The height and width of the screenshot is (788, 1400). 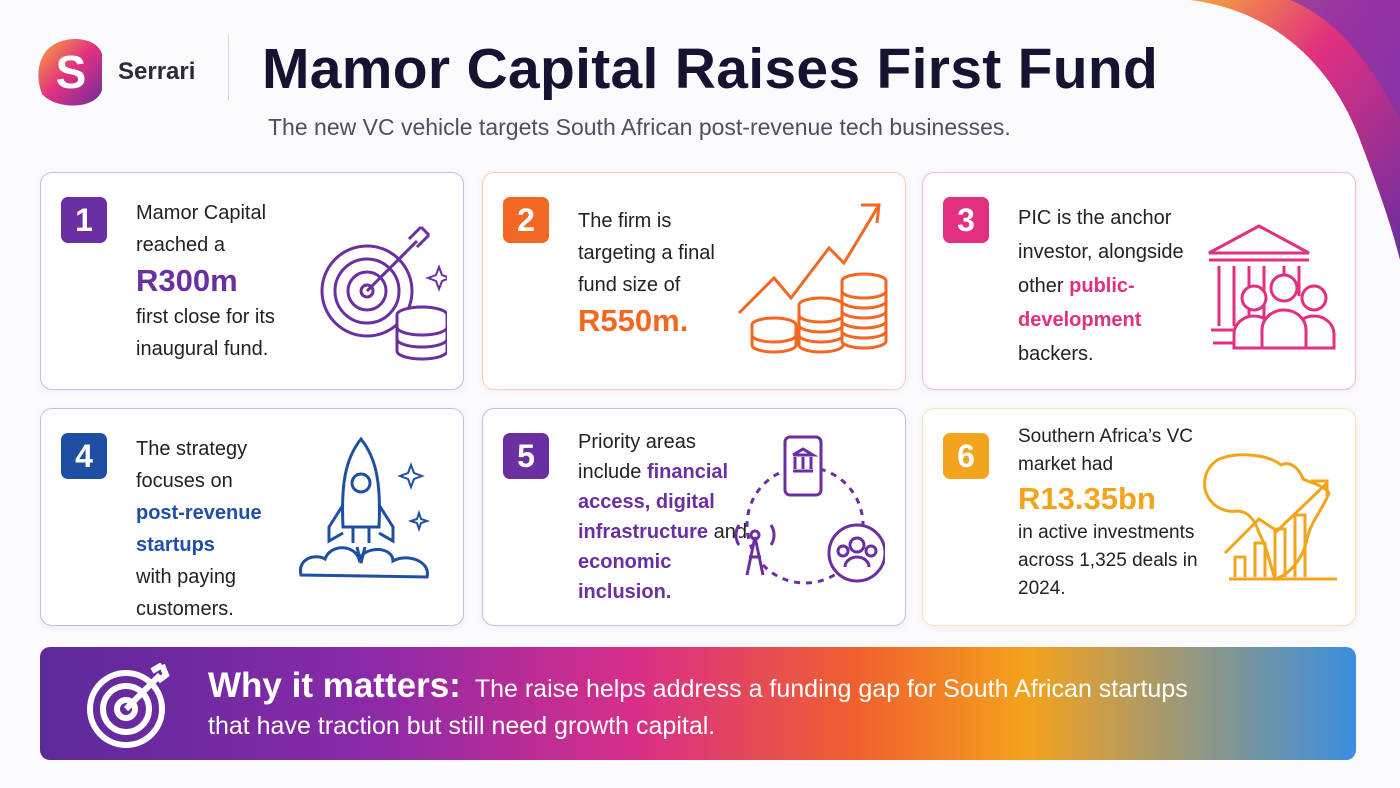 I want to click on brand-name: Serrari, so click(x=157, y=71).